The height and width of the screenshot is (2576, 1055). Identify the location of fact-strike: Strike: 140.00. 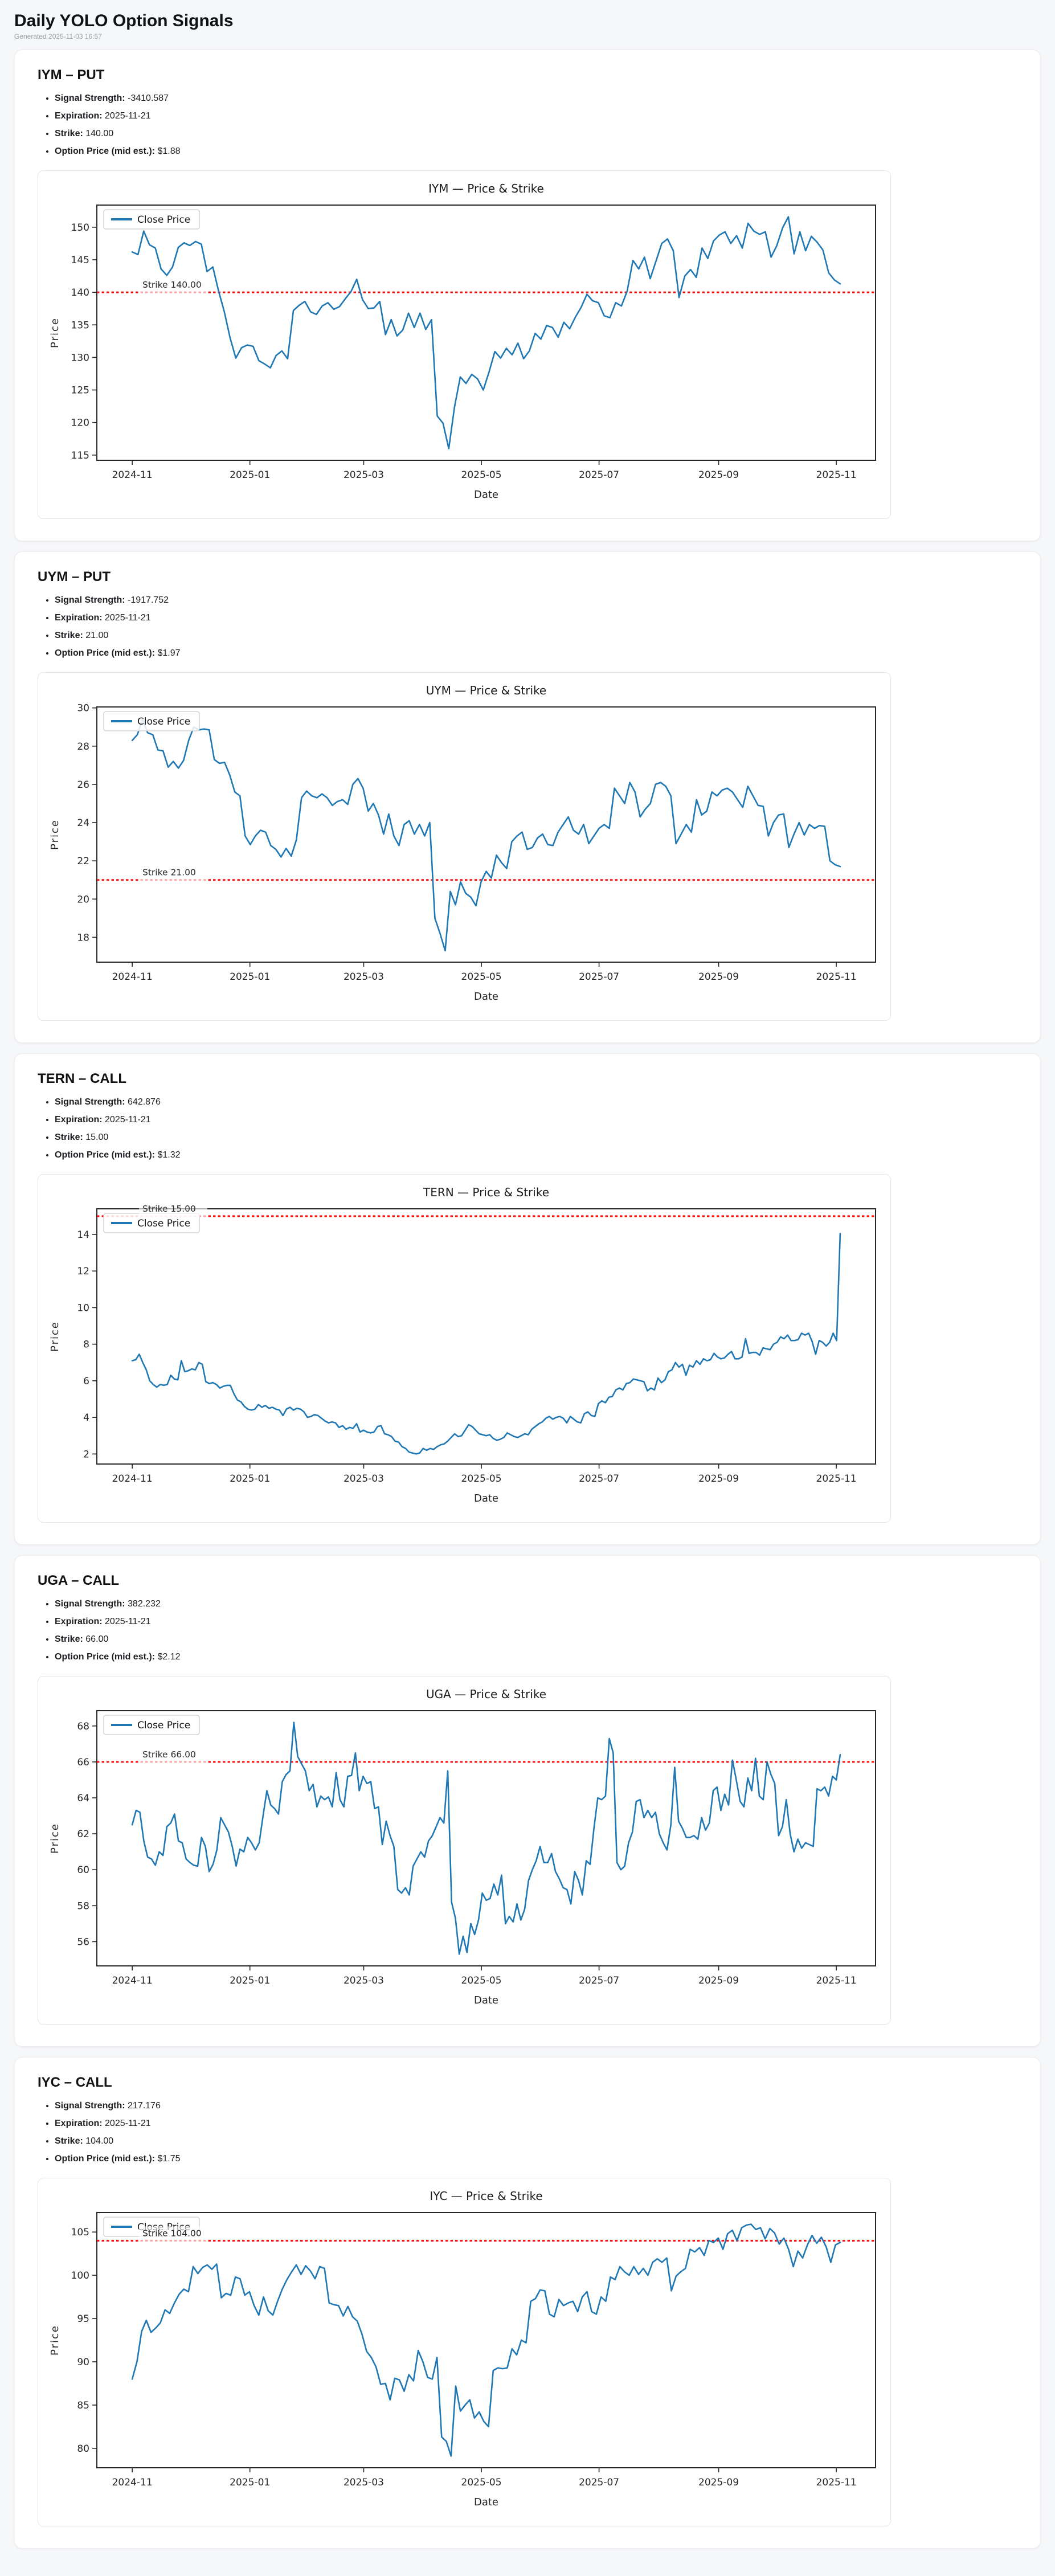
(536, 134).